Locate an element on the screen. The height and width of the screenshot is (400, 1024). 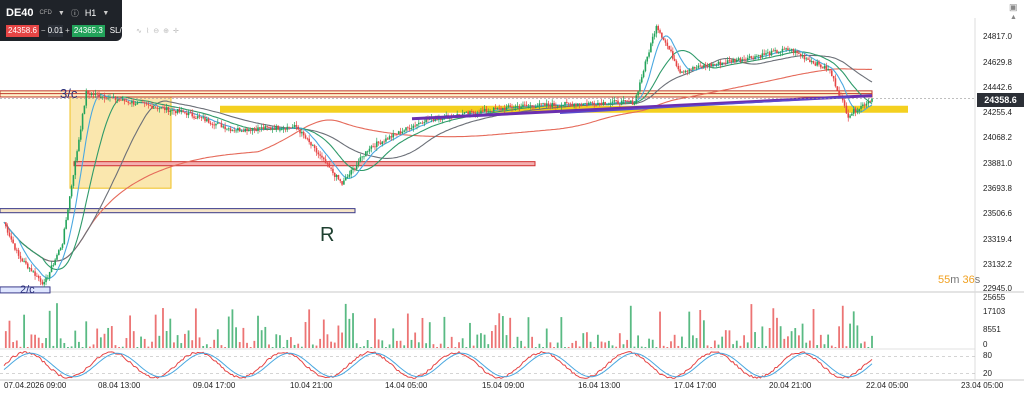
quantity-input: 0.01 is located at coordinates (55, 30).